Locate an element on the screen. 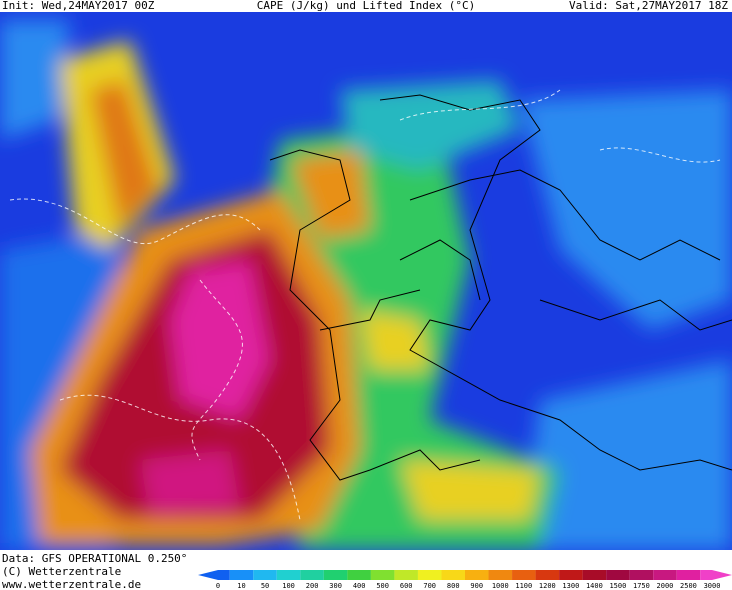 This screenshot has width=732, height=590. colorbar-label: 800 is located at coordinates (453, 586).